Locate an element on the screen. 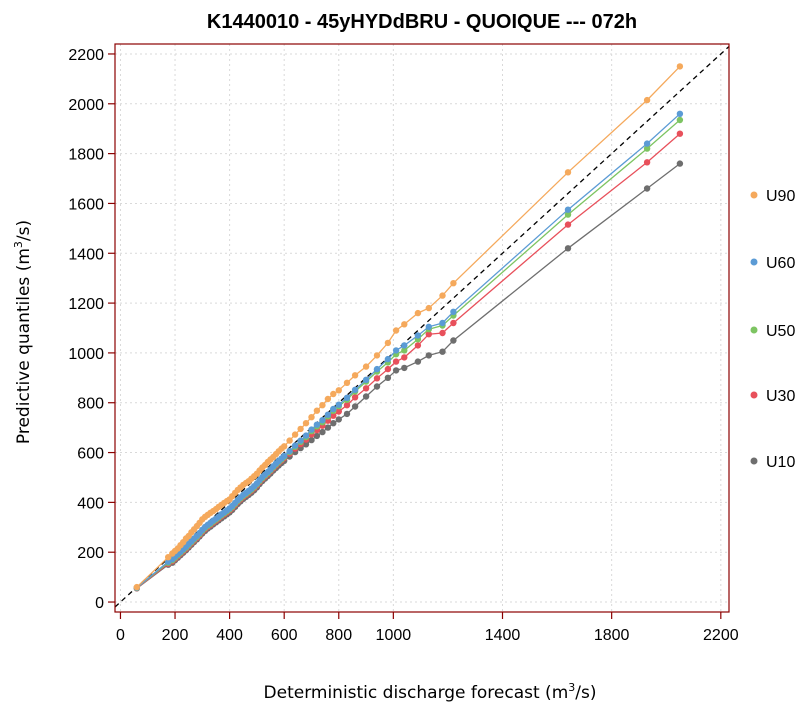  legend-label: U60 is located at coordinates (780, 263).